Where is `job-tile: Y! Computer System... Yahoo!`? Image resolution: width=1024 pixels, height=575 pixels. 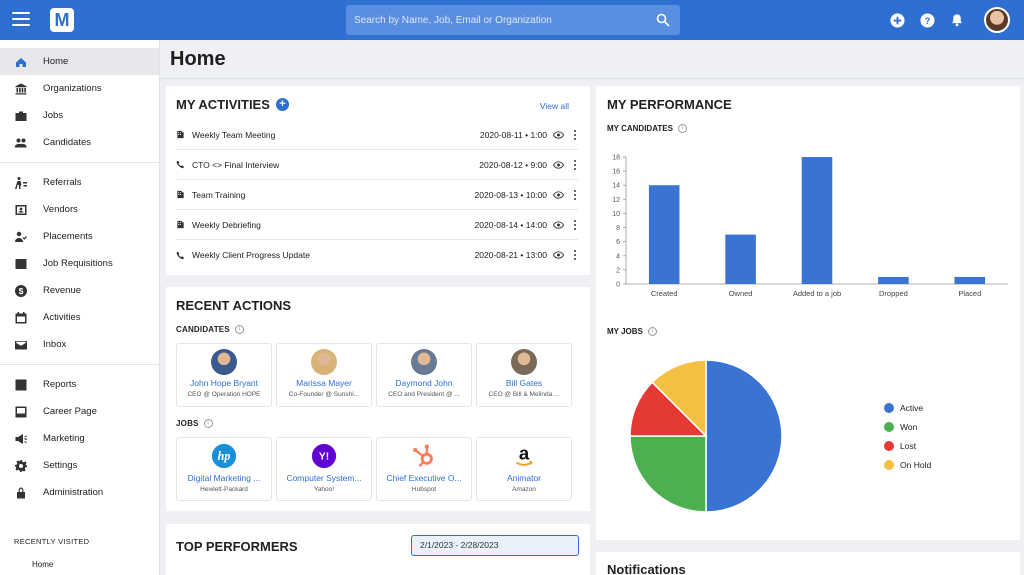
job-tile: Y! Computer System... Yahoo! is located at coordinates (324, 469).